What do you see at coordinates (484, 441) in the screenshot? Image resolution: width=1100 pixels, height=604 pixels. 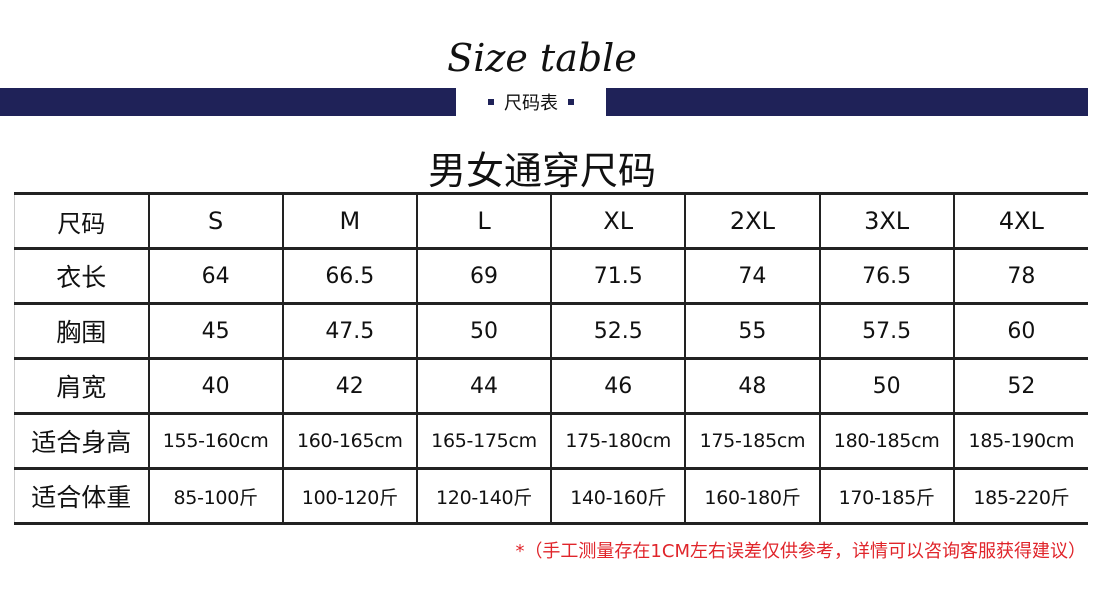 I see `table-cell: 165-175cm` at bounding box center [484, 441].